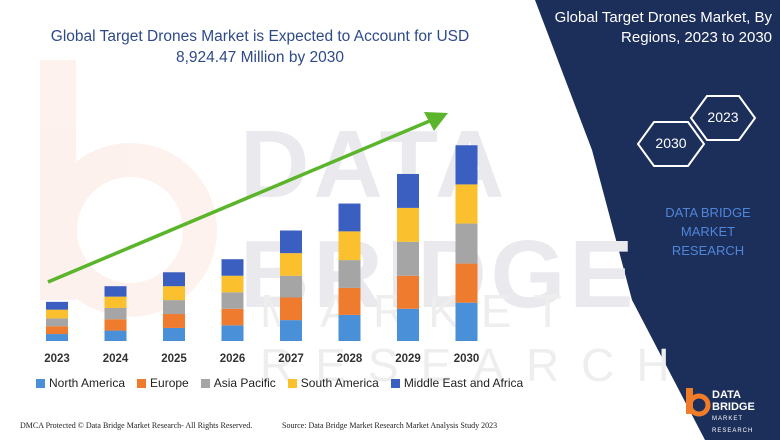 The image size is (780, 440). I want to click on legend-item-north-america: North America, so click(80, 383).